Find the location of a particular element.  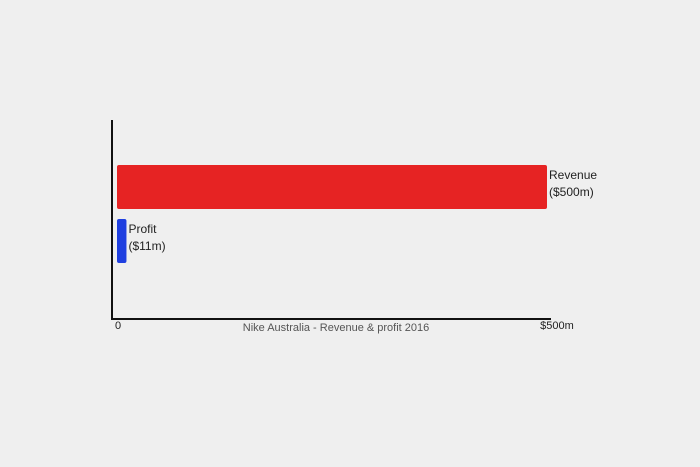

x-tick-label-1: $500m is located at coordinates (557, 326).